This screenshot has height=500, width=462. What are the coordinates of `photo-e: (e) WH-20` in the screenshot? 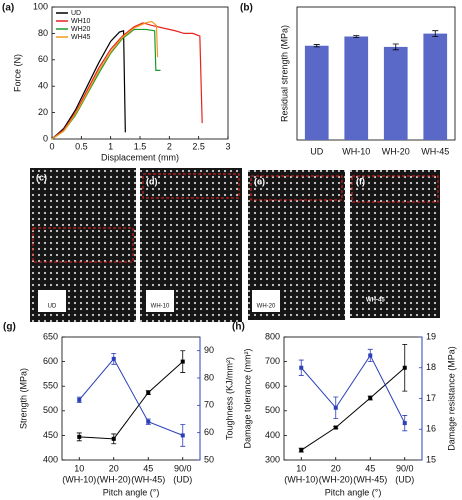 It's located at (296, 245).